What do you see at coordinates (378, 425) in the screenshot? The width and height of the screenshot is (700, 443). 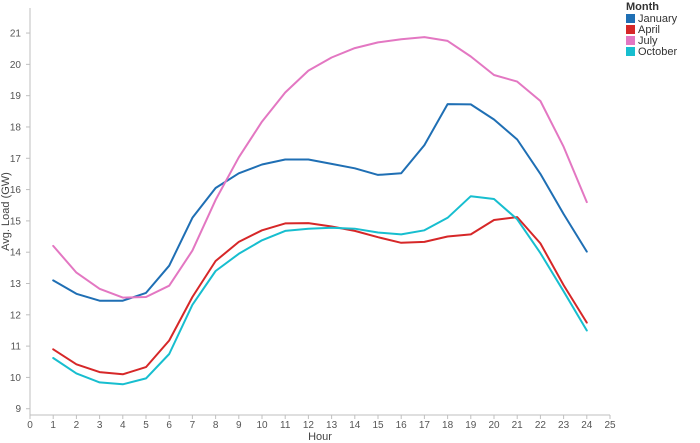 I see `x-tick-label: 15` at bounding box center [378, 425].